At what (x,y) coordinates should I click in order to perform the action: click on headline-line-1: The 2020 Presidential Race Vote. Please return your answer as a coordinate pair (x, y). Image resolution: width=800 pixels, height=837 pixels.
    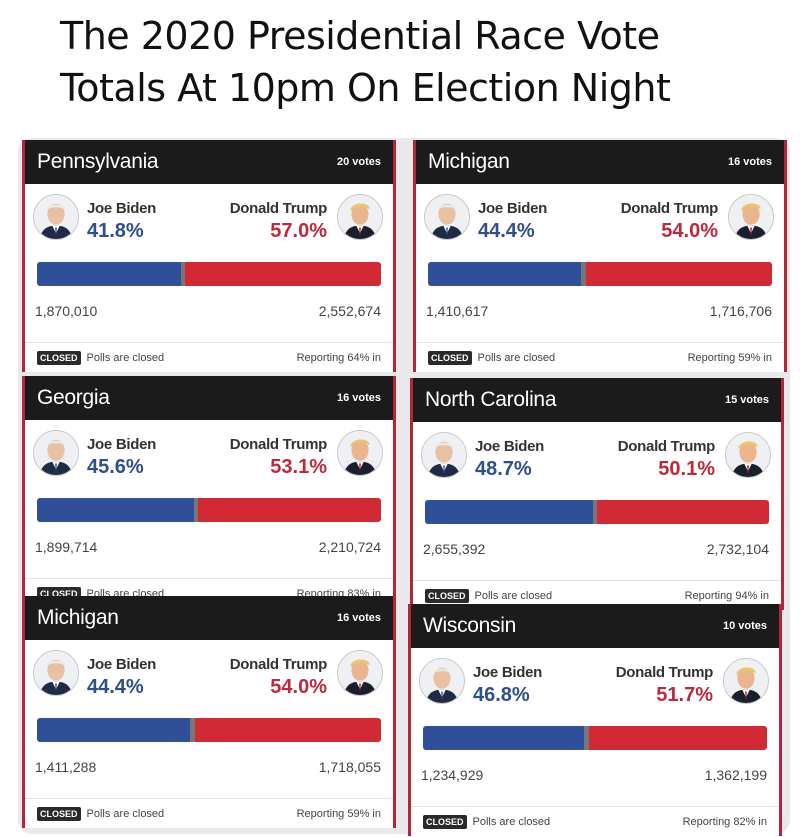
    Looking at the image, I should click on (360, 36).